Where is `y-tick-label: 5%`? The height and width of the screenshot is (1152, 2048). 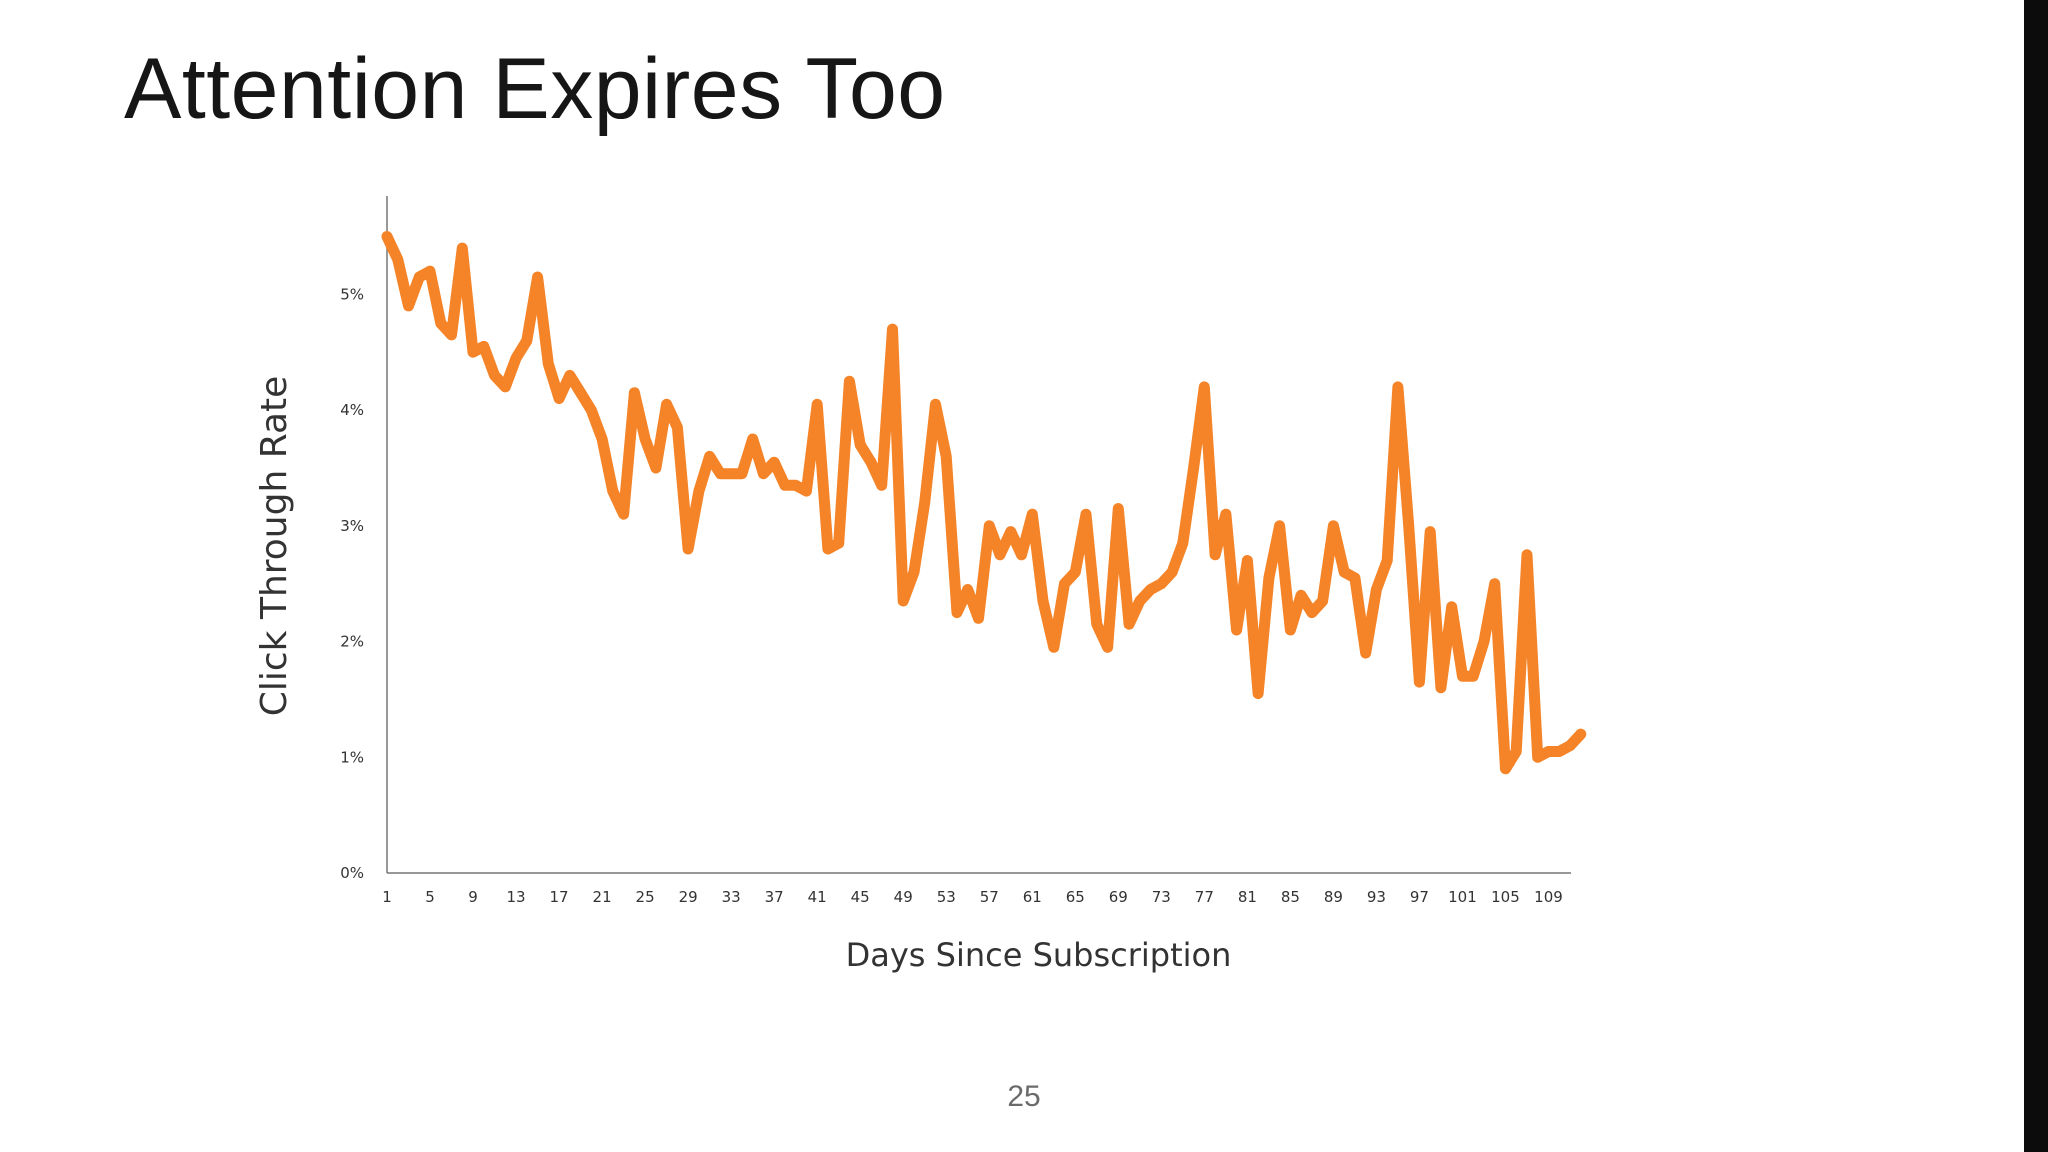 y-tick-label: 5% is located at coordinates (352, 294).